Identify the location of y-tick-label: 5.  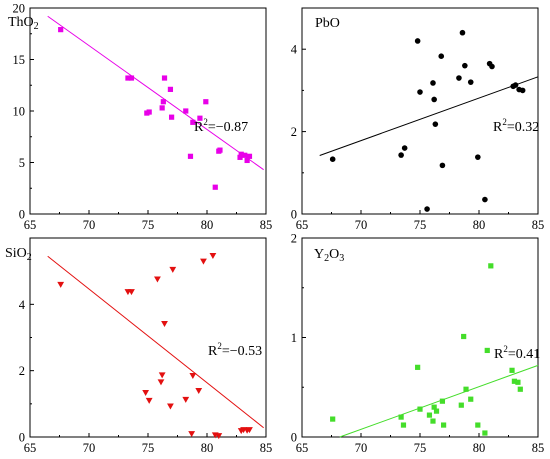
(22, 163).